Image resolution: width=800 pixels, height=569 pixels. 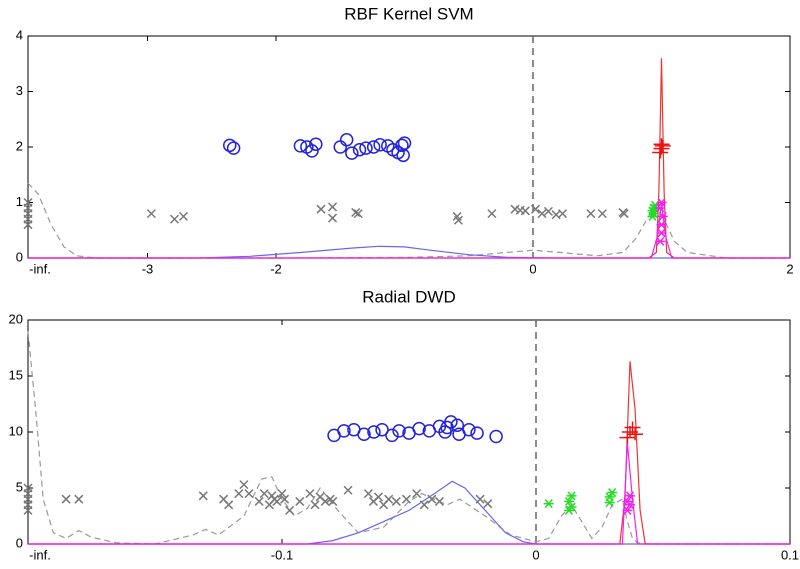 I want to click on x-tick-label: 0.1, so click(x=790, y=554).